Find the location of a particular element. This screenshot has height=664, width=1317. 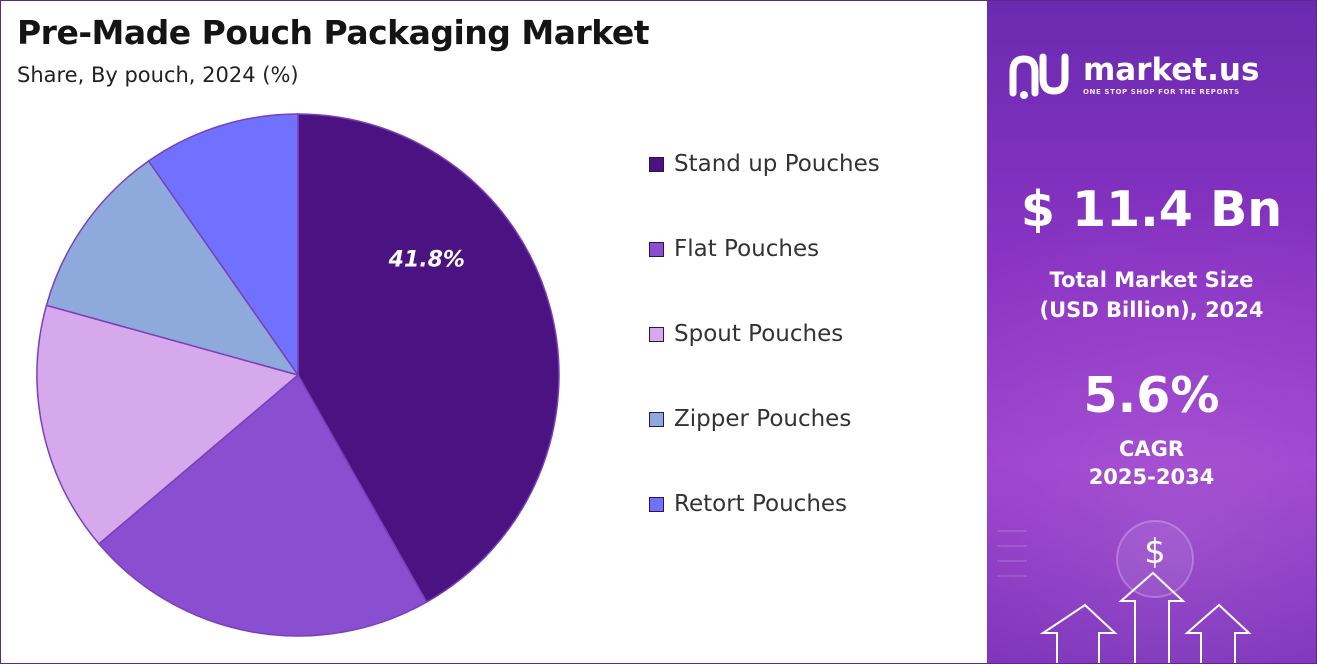

brand-logo-block: market.us ONE STOP SHOP FOR THE REPORTS is located at coordinates (1134, 75).